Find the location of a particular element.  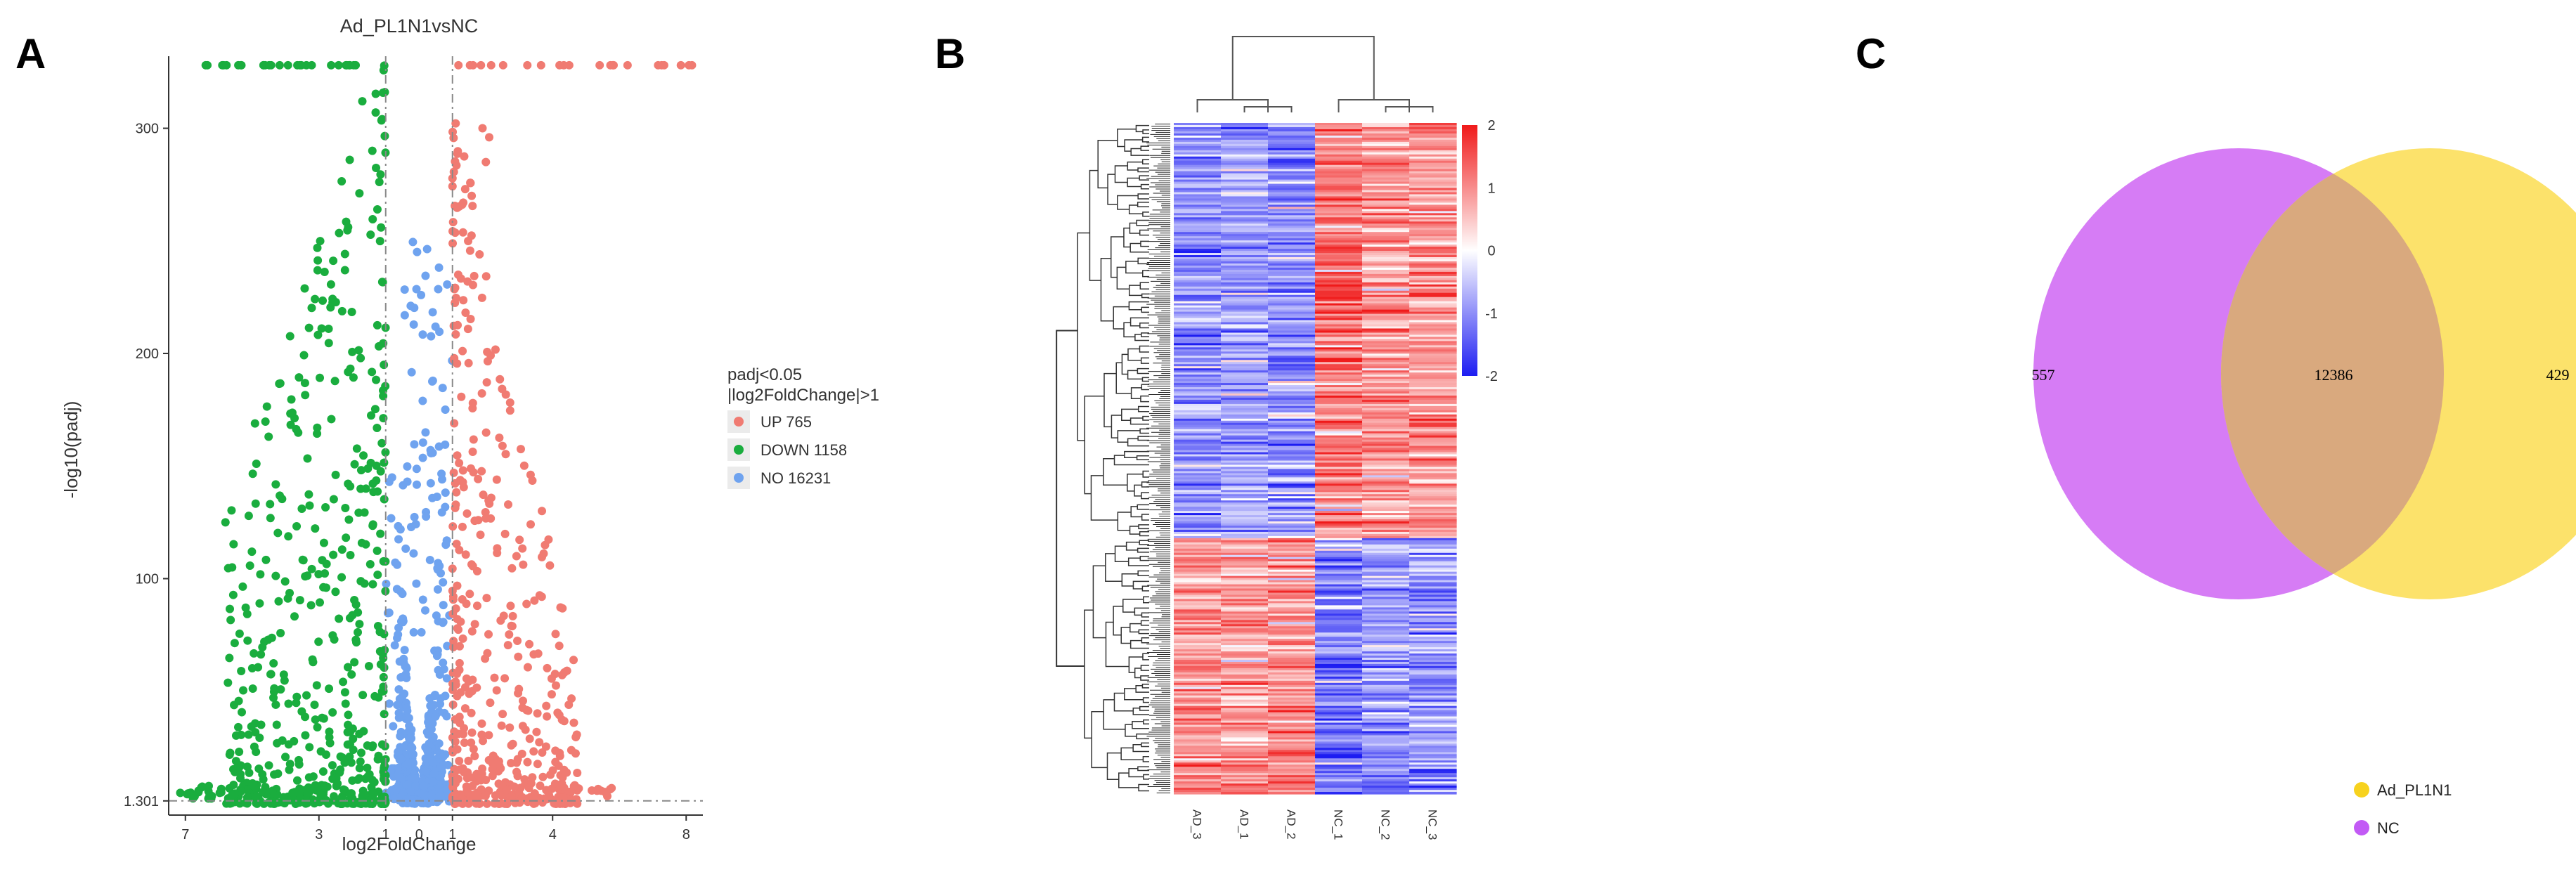

colorbar-tick-label: 1 is located at coordinates (1491, 189).